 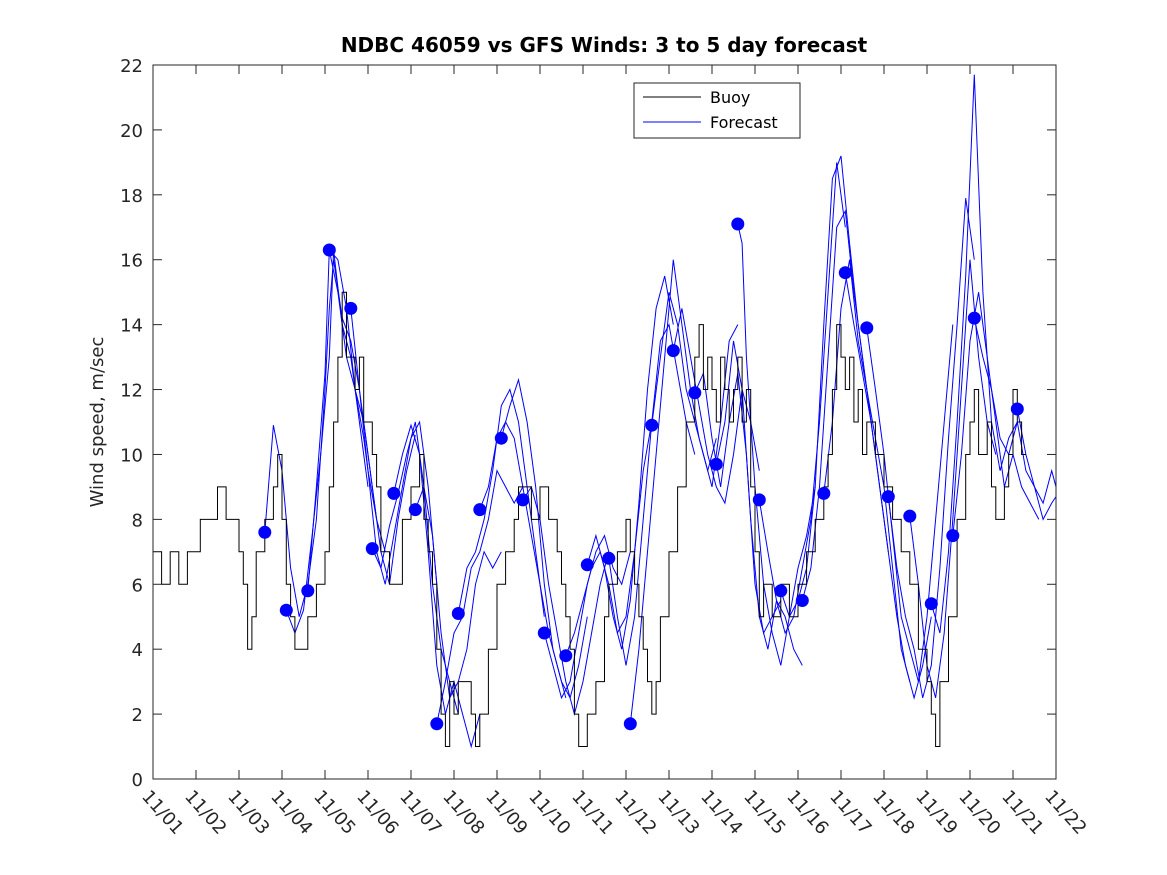 What do you see at coordinates (131, 196) in the screenshot?
I see `y-tick-label: 18` at bounding box center [131, 196].